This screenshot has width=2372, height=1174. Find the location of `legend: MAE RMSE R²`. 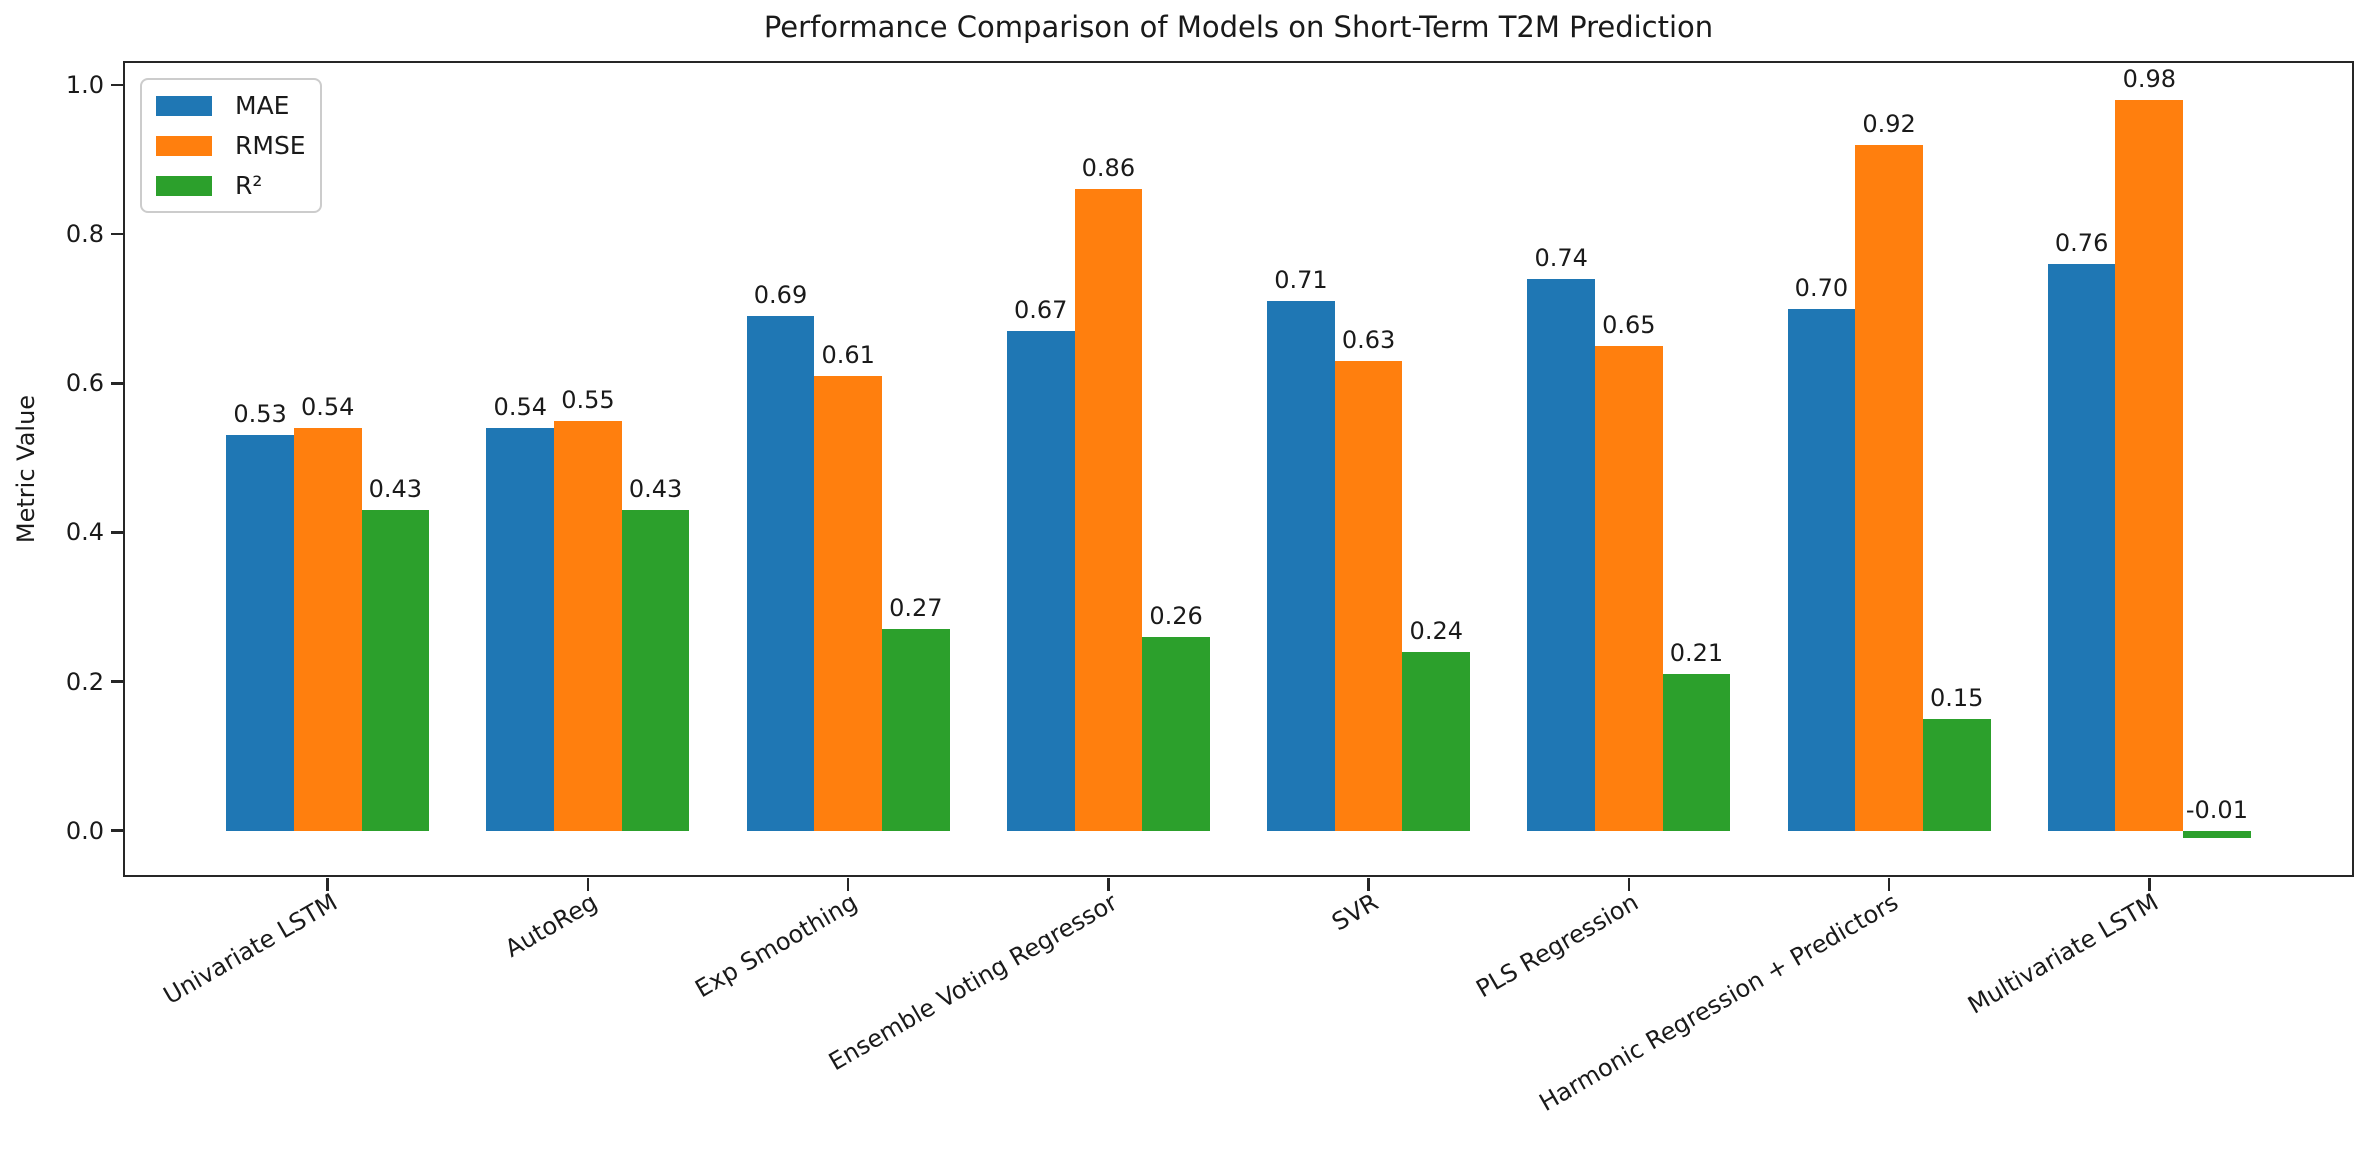

legend: MAE RMSE R² is located at coordinates (231, 145).